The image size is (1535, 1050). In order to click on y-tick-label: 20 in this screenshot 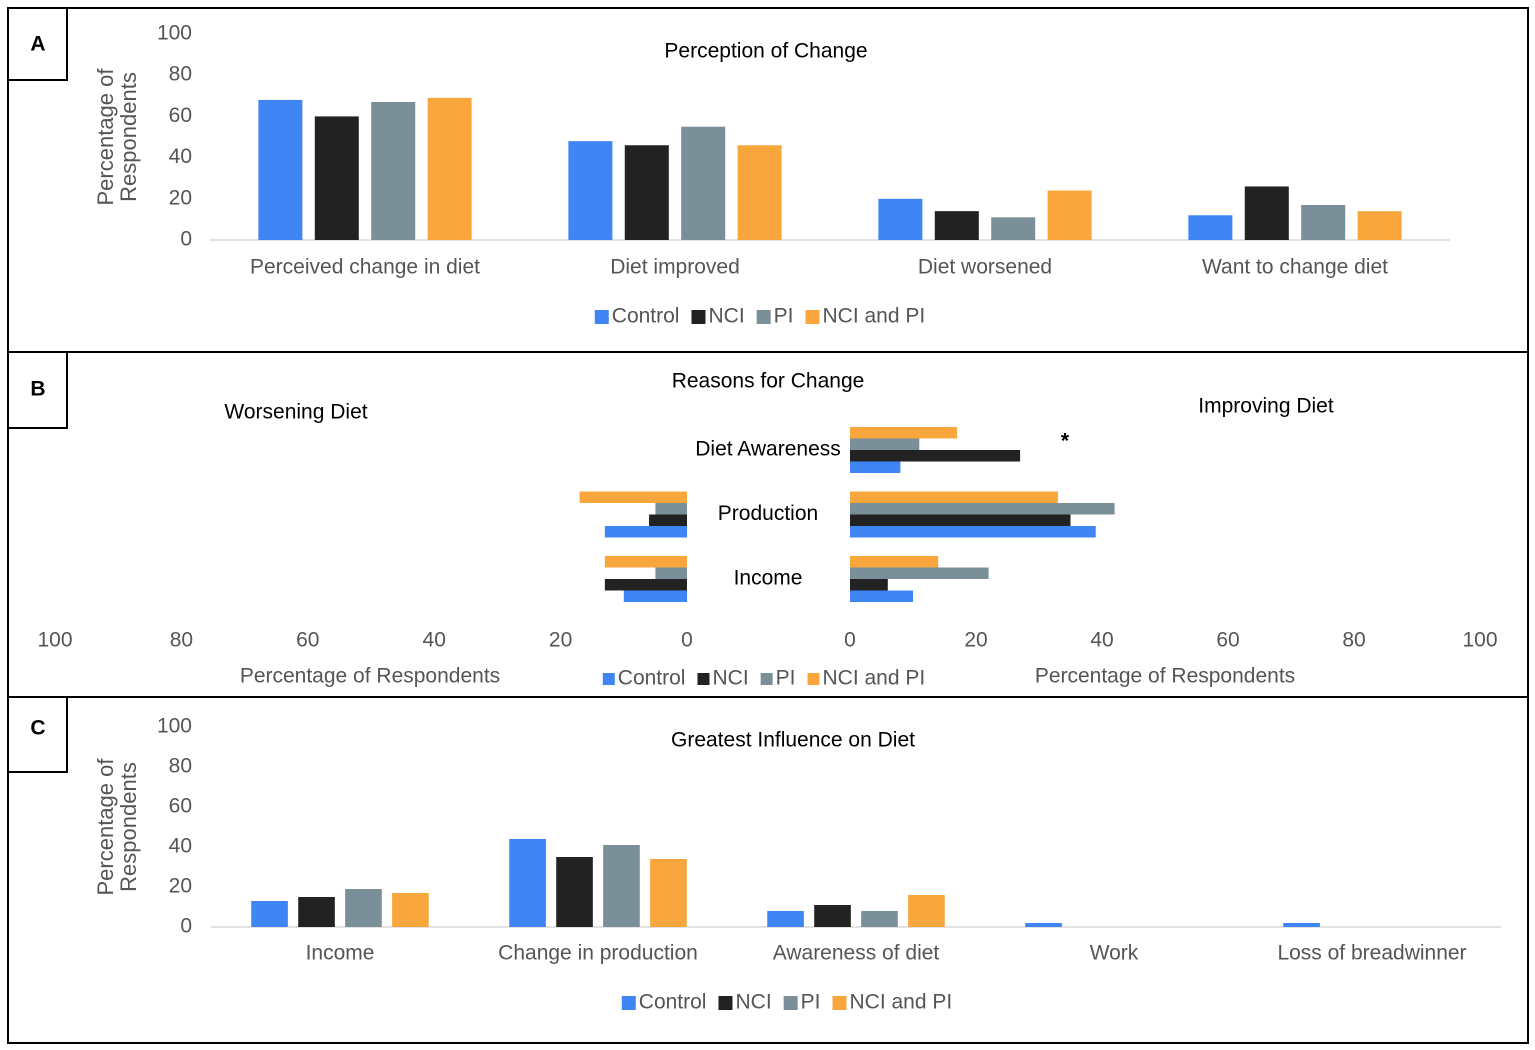, I will do `click(180, 886)`.